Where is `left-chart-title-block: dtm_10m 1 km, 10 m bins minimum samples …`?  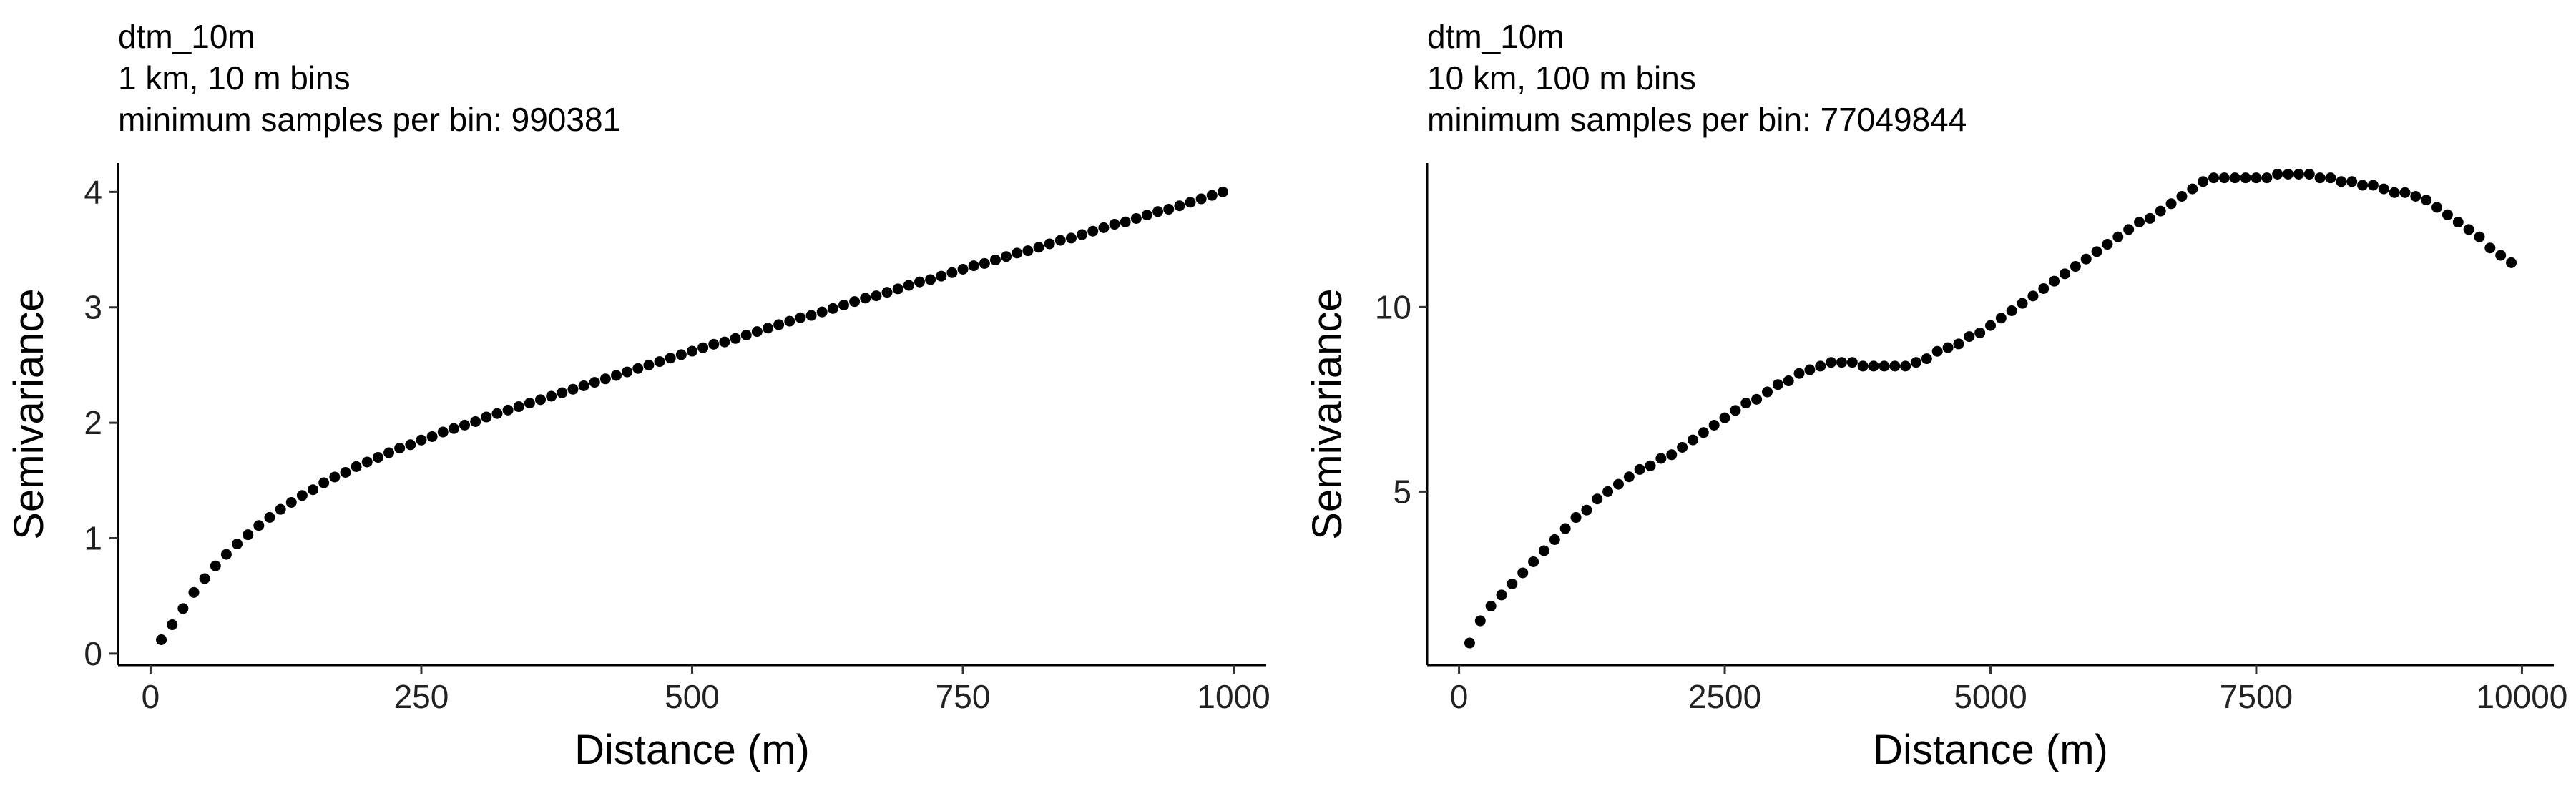 left-chart-title-block: dtm_10m 1 km, 10 m bins minimum samples … is located at coordinates (369, 78).